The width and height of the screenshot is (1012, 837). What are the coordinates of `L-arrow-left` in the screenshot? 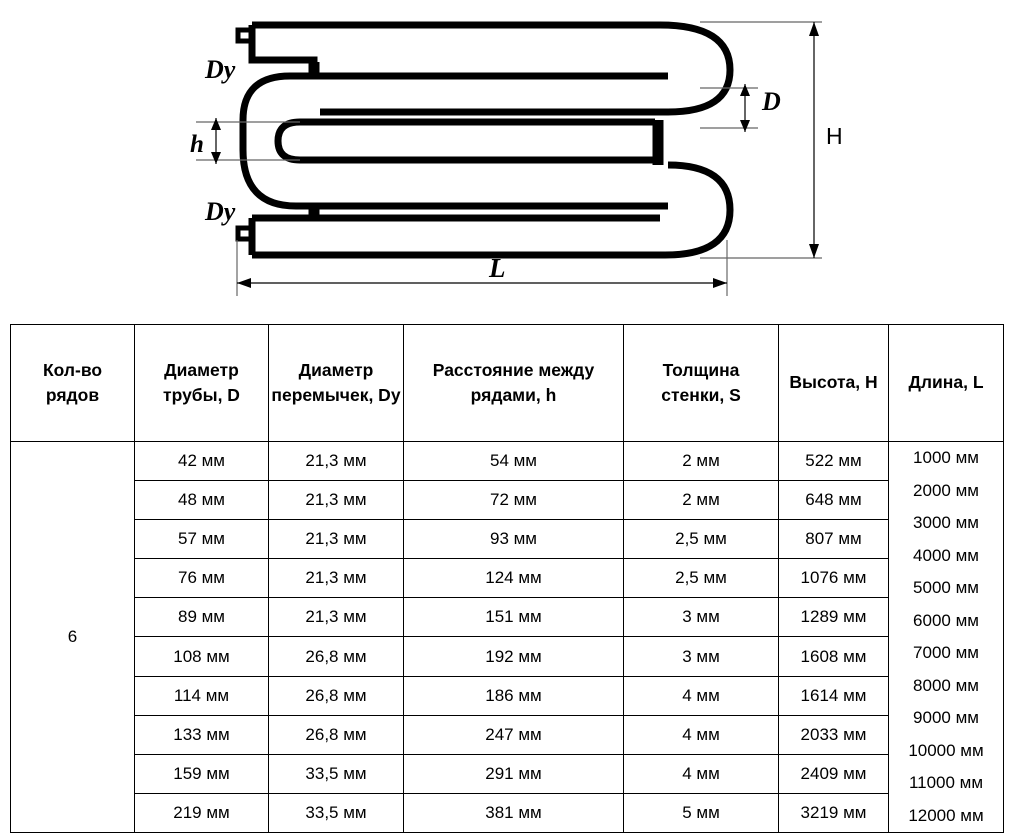 It's located at (244, 283).